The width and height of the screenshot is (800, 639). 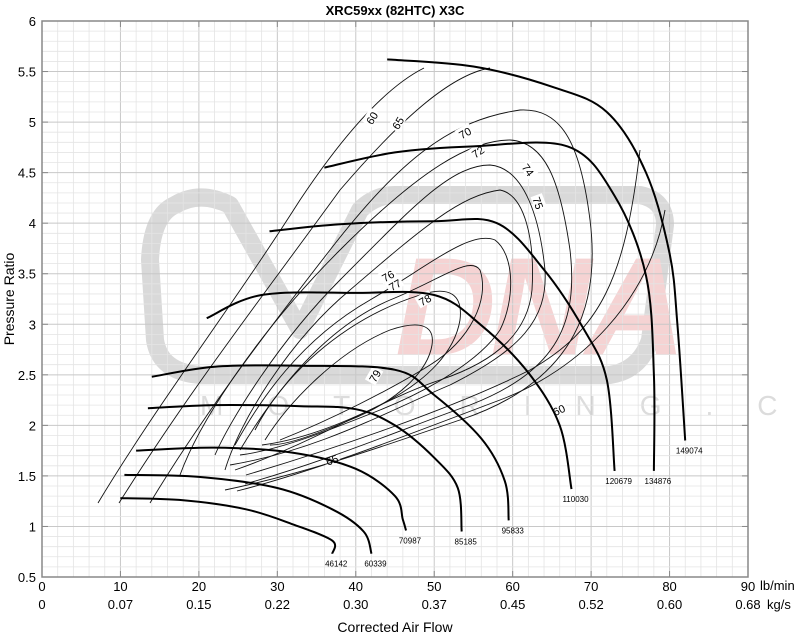 What do you see at coordinates (466, 542) in the screenshot?
I see `speed-line-label: 85185` at bounding box center [466, 542].